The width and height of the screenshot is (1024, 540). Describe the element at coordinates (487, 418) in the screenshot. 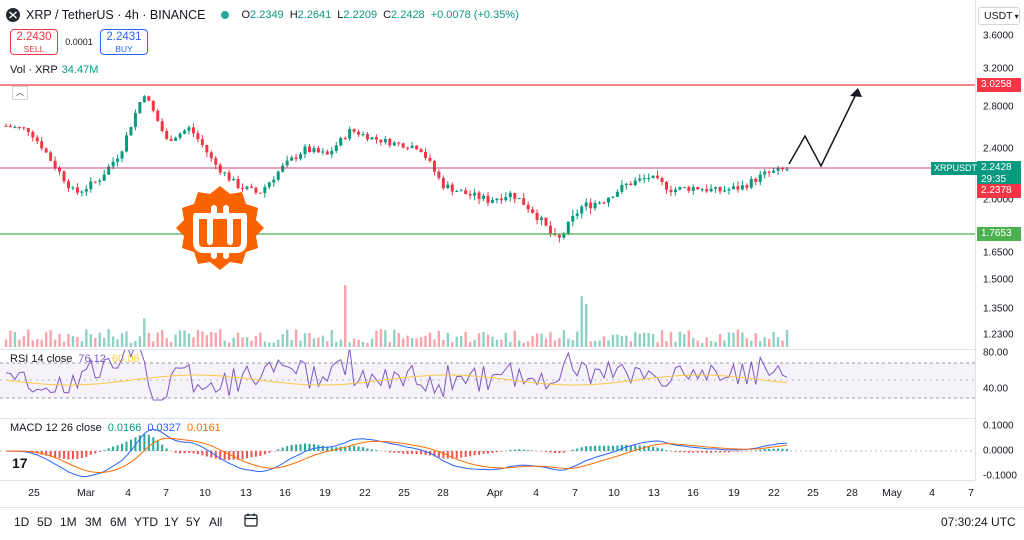

I see `macd-pane-divider` at that location.